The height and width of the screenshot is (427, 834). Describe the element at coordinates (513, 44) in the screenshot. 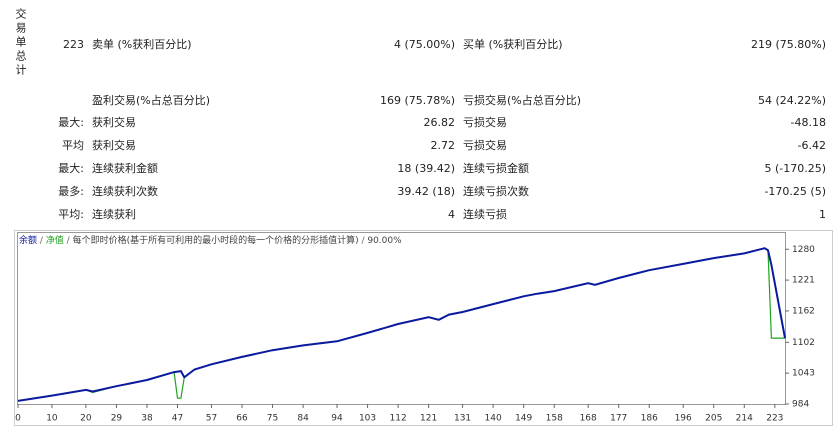

I see `stat-name: 买单 (%获利百分比)` at that location.